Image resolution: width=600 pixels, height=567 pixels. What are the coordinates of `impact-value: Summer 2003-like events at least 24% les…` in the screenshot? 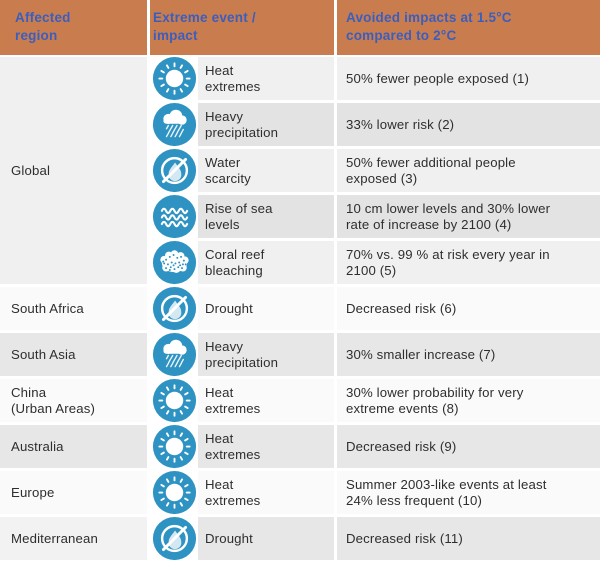 It's located at (468, 492).